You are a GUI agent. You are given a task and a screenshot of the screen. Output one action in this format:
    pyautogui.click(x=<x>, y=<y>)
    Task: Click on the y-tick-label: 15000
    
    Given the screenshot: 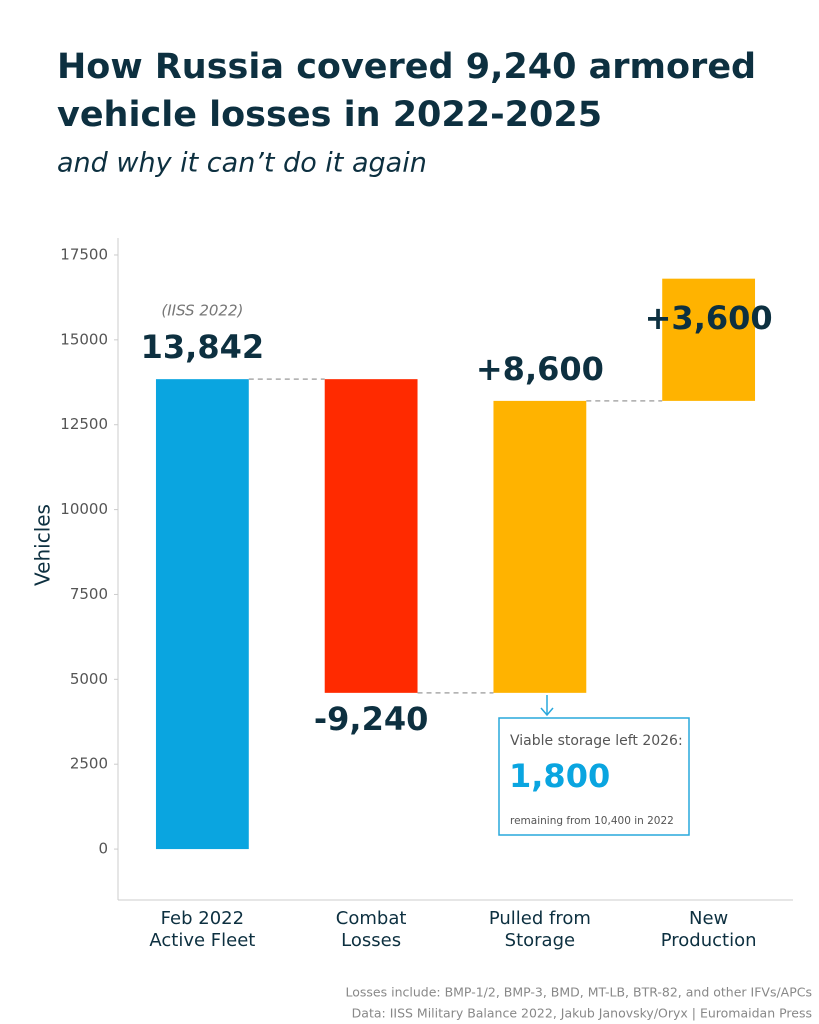 What is the action you would take?
    pyautogui.click(x=84, y=339)
    